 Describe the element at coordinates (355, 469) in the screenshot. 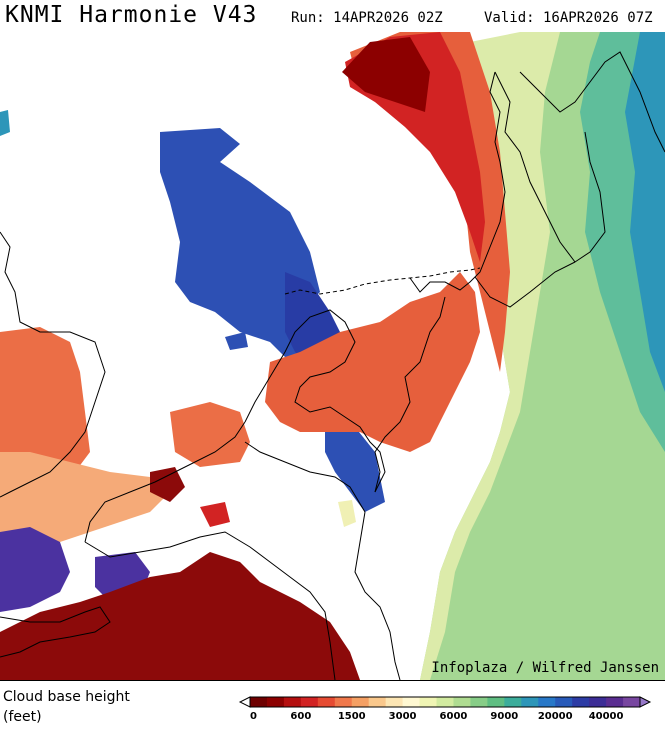

I see `region-nl-blue` at that location.